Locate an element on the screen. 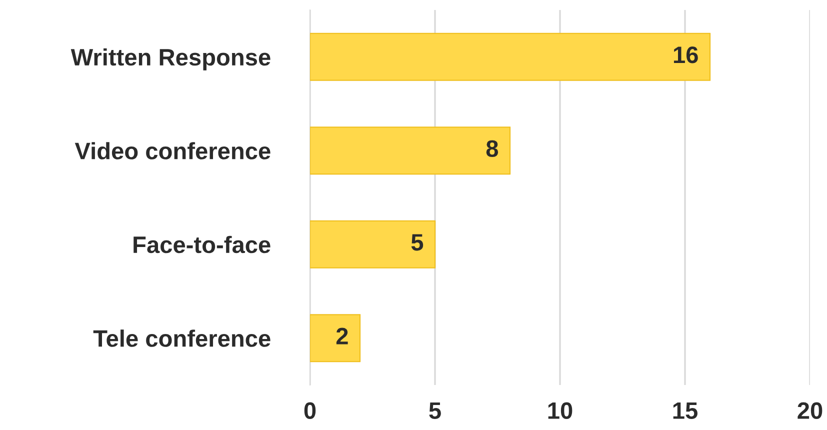  data-label: 16 is located at coordinates (686, 55).